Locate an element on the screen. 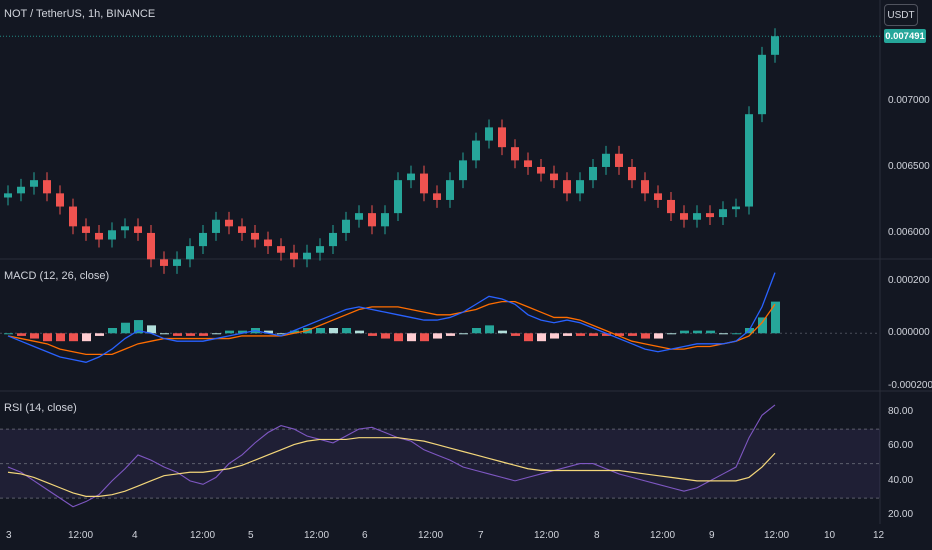  macd-signal-line is located at coordinates (391, 328).